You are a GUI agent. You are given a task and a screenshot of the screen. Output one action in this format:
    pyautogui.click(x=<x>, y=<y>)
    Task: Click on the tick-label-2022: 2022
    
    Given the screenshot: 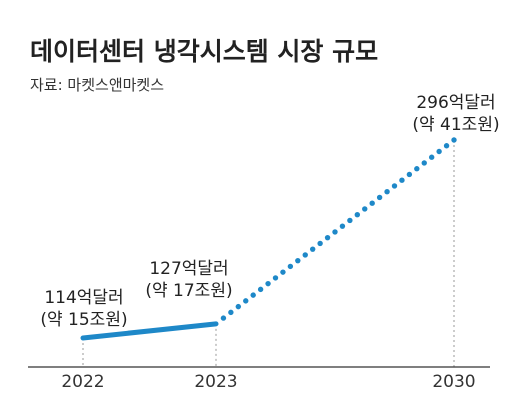 What is the action you would take?
    pyautogui.click(x=82, y=382)
    